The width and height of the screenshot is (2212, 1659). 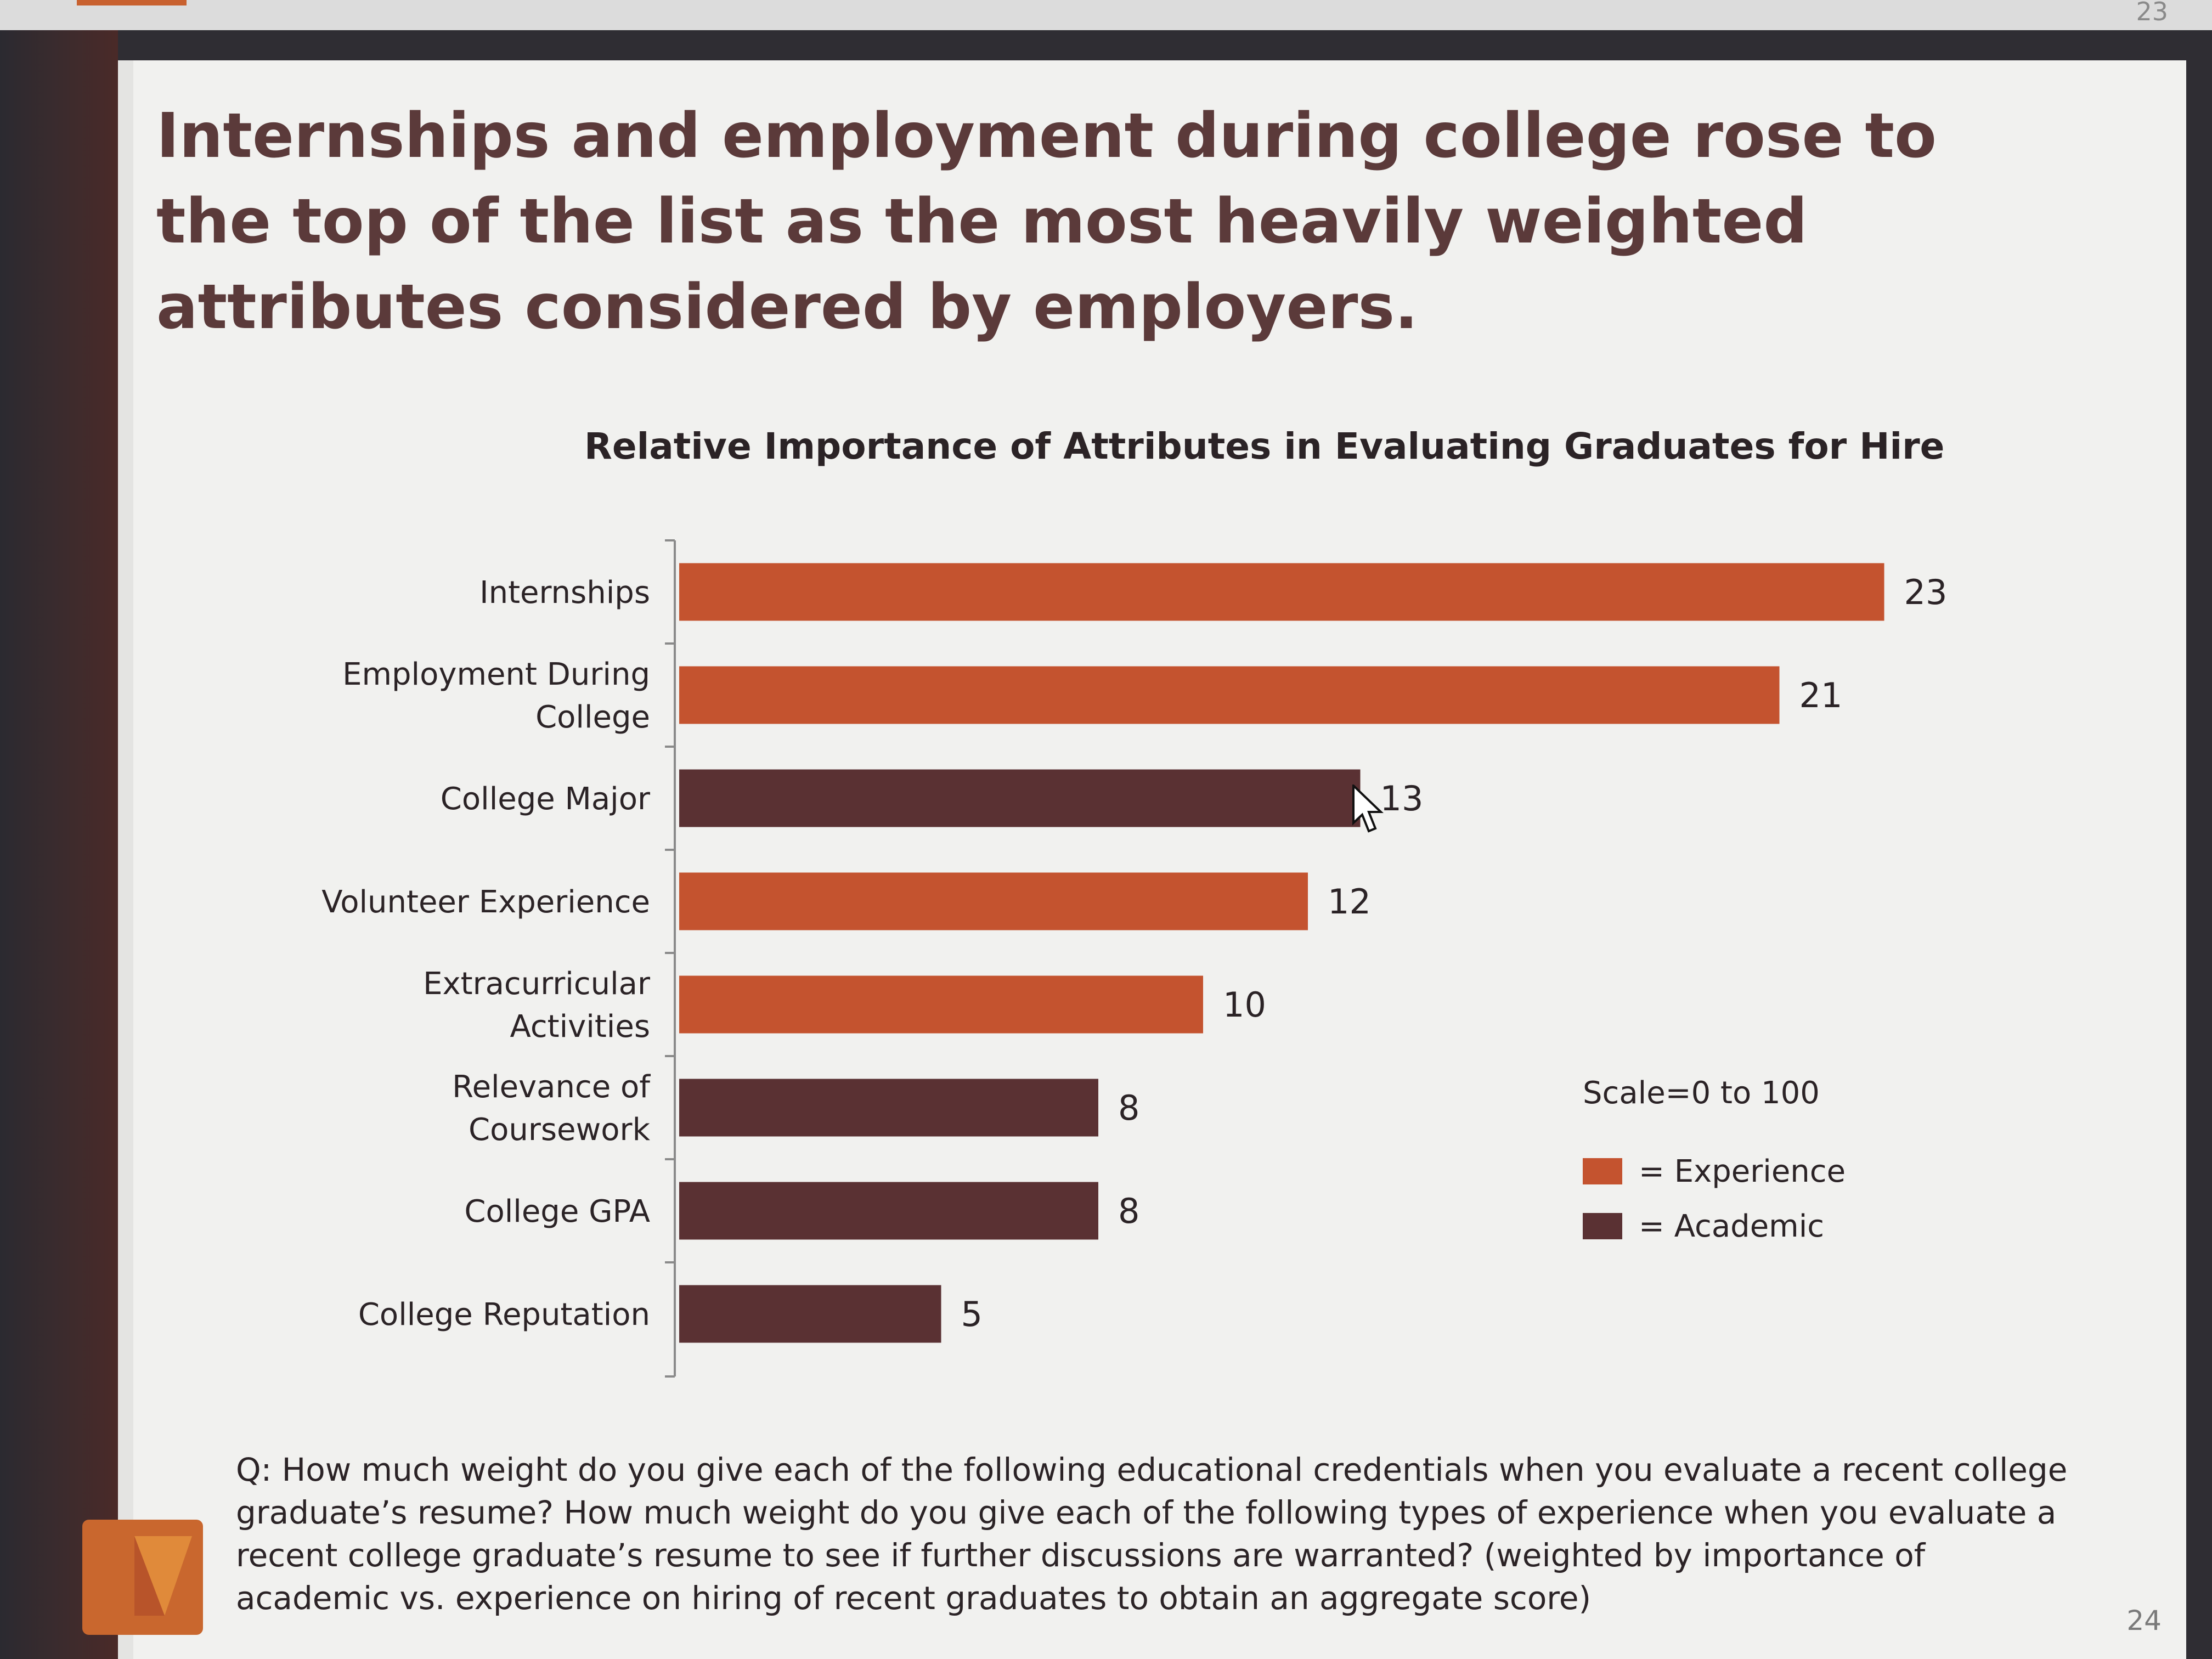 I want to click on previous-page-number: 23, so click(x=2152, y=13).